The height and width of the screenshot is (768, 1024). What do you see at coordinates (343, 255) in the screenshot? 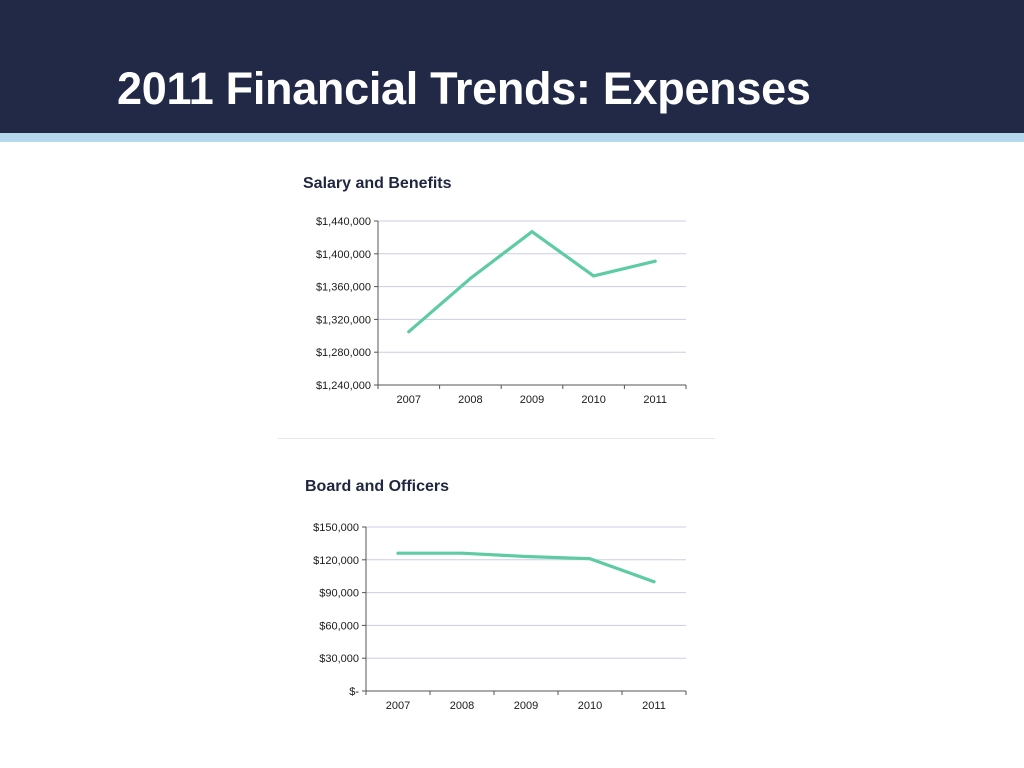
I see `y-tick-label: $1,400,000` at bounding box center [343, 255].